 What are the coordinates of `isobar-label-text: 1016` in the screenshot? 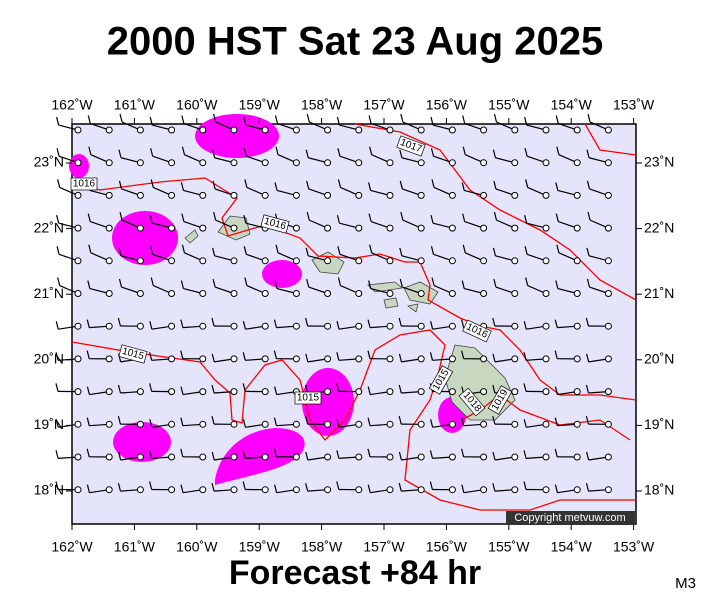 It's located at (84, 184).